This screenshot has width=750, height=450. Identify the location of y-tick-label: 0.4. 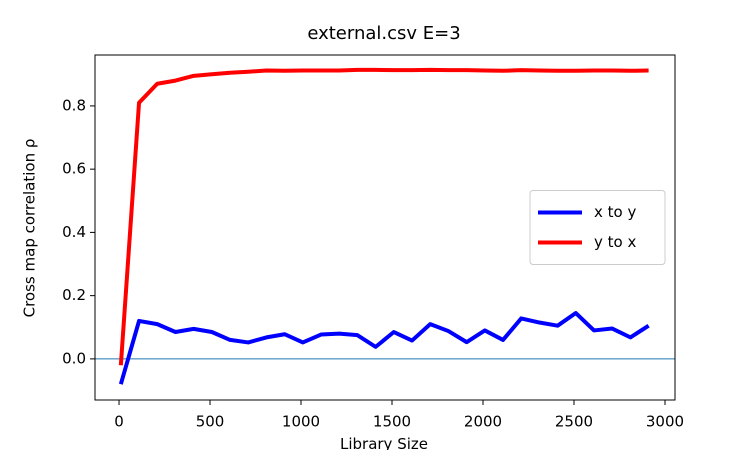
(74, 232).